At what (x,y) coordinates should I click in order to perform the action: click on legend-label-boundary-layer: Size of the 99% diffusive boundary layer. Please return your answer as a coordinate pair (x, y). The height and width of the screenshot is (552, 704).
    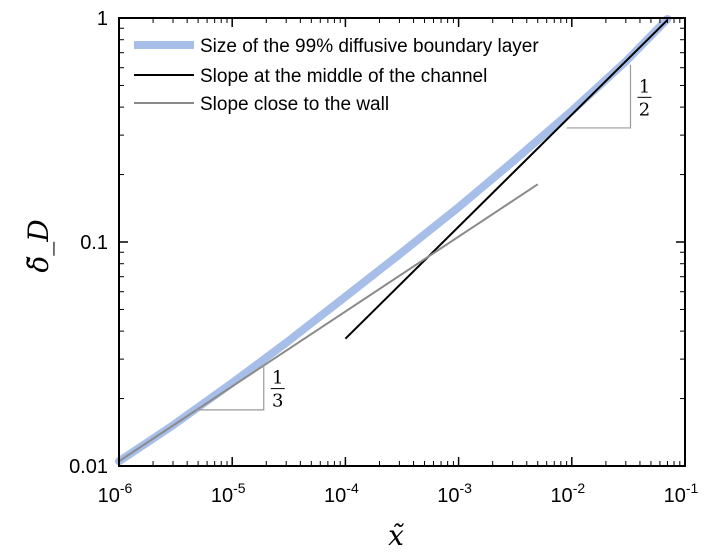
    Looking at the image, I should click on (369, 46).